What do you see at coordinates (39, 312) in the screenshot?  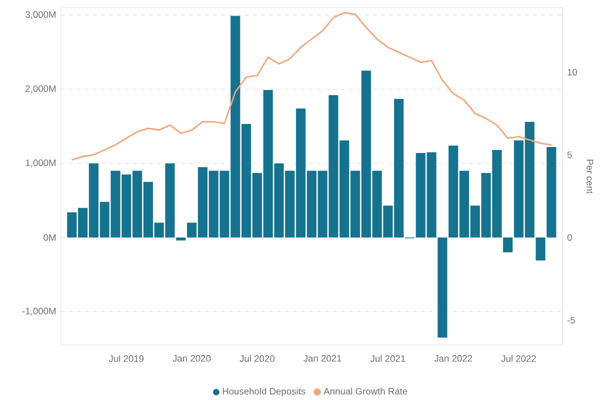 I see `y-tick-label: -1,000M` at bounding box center [39, 312].